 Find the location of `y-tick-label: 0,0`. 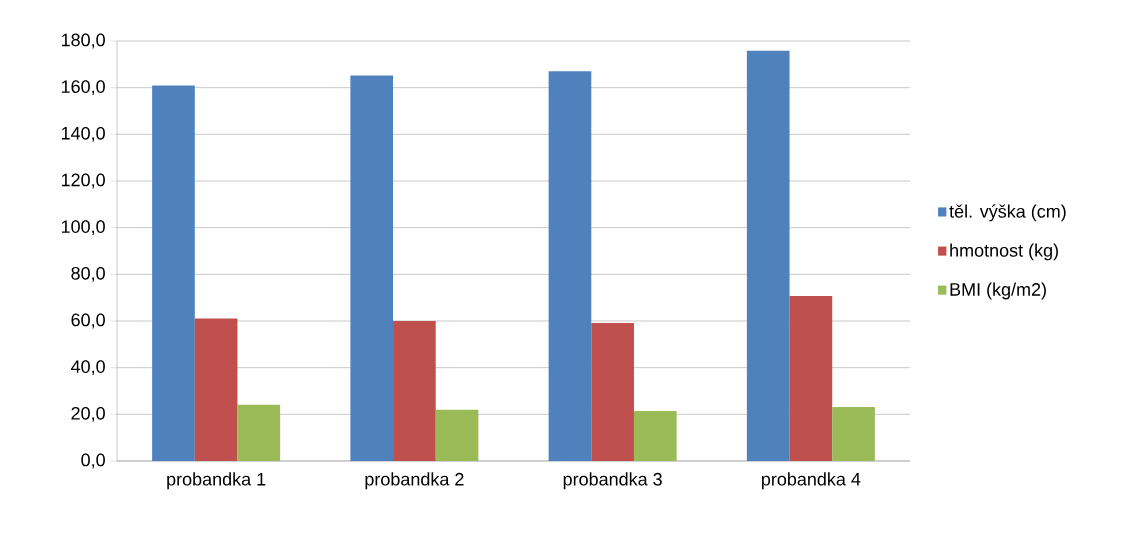

y-tick-label: 0,0 is located at coordinates (93, 461).